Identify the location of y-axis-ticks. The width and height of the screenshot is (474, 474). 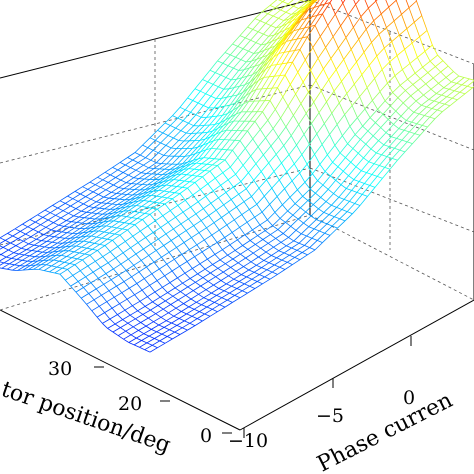
(163, 400).